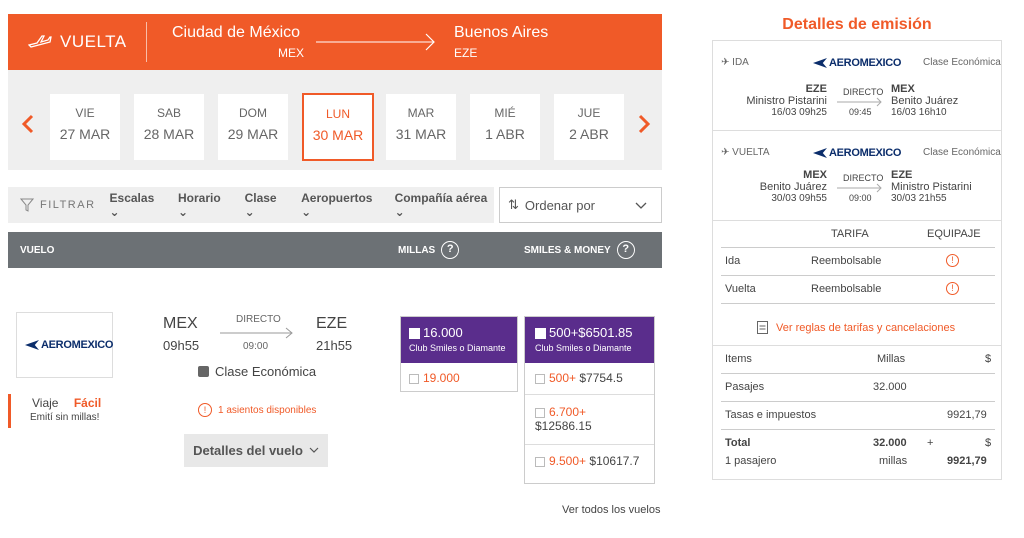  I want to click on miles-club-option: 16.000 Club Smiles o Diamante, so click(459, 340).